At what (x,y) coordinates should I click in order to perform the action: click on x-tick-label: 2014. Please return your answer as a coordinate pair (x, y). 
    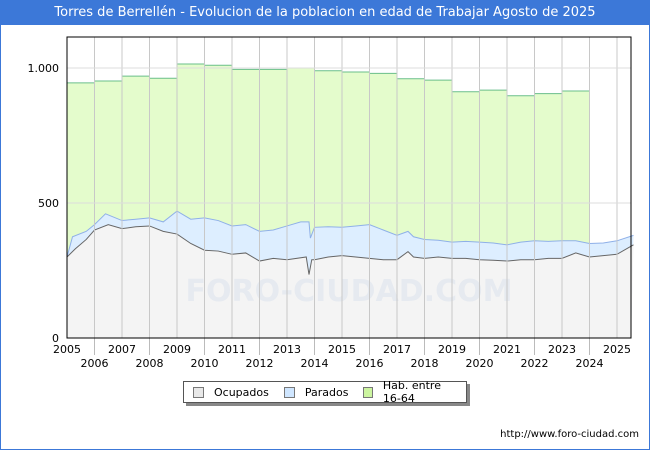
    Looking at the image, I should click on (315, 363).